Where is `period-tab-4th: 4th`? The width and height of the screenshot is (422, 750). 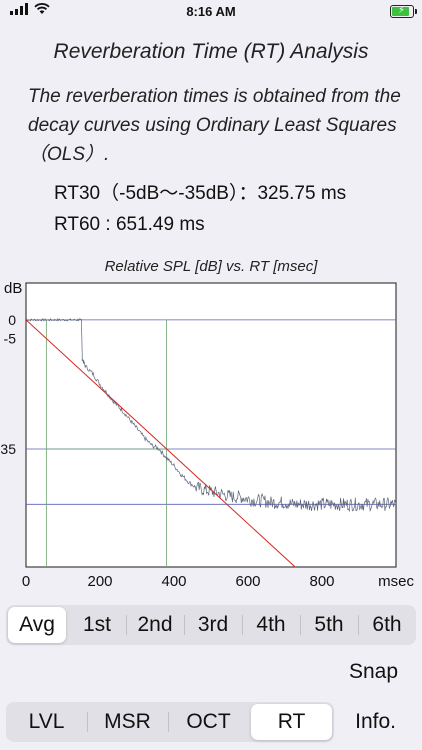 period-tab-4th: 4th is located at coordinates (271, 625).